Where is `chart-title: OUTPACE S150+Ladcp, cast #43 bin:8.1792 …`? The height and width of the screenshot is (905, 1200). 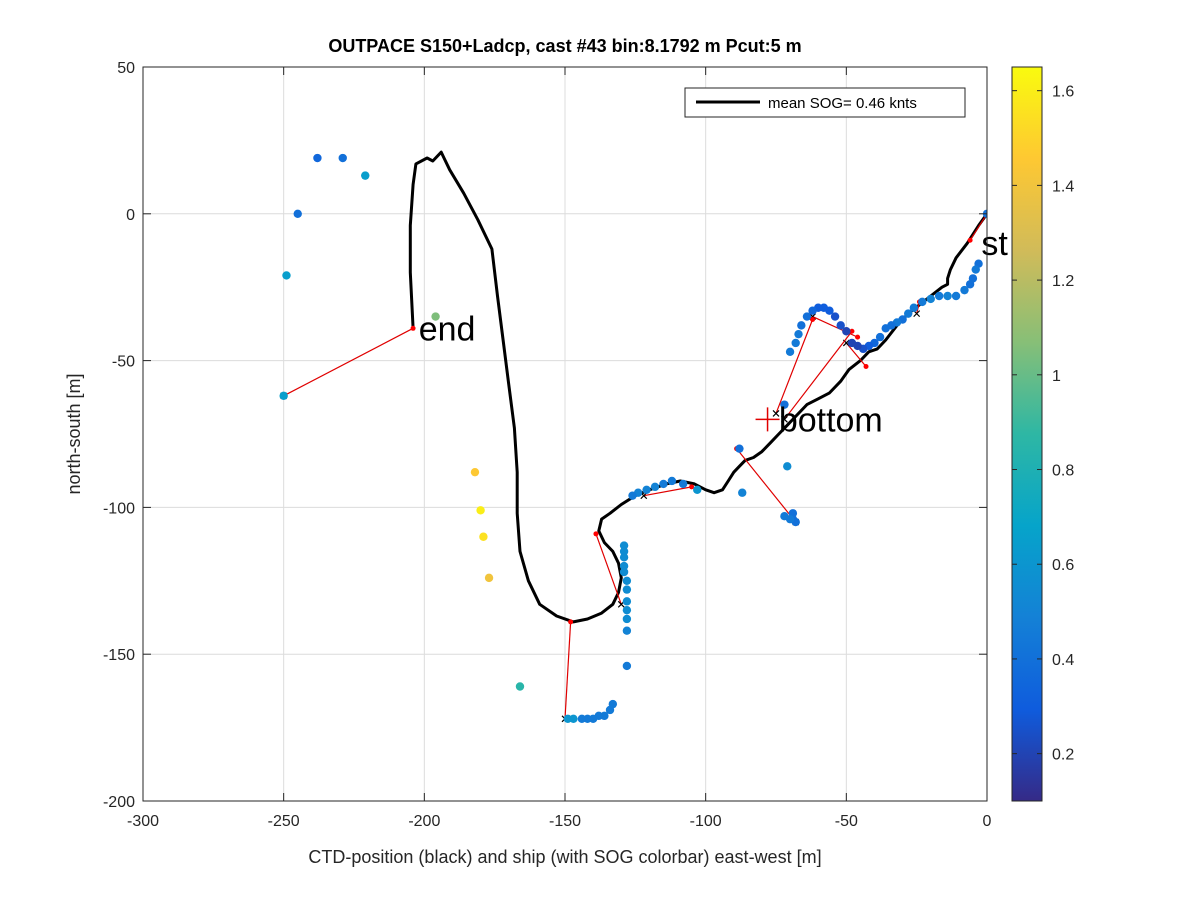
chart-title: OUTPACE S150+Ladcp, cast #43 bin:8.1792 … is located at coordinates (564, 46).